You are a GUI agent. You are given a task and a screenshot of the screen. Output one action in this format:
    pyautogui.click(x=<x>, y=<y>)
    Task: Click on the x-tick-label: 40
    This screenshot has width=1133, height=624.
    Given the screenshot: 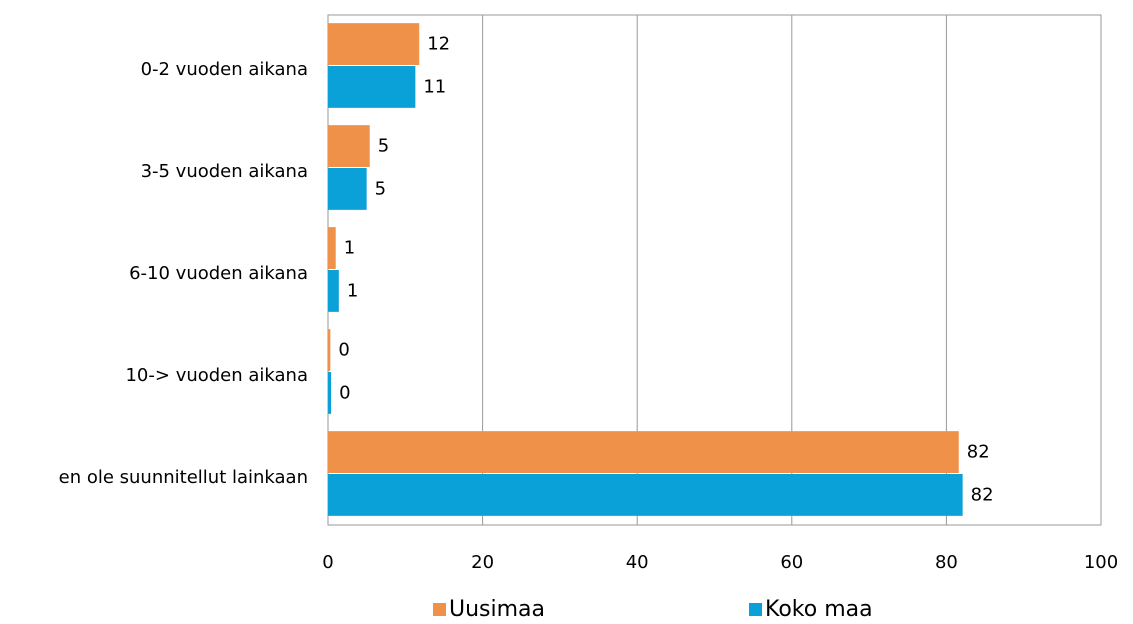 What is the action you would take?
    pyautogui.click(x=637, y=562)
    